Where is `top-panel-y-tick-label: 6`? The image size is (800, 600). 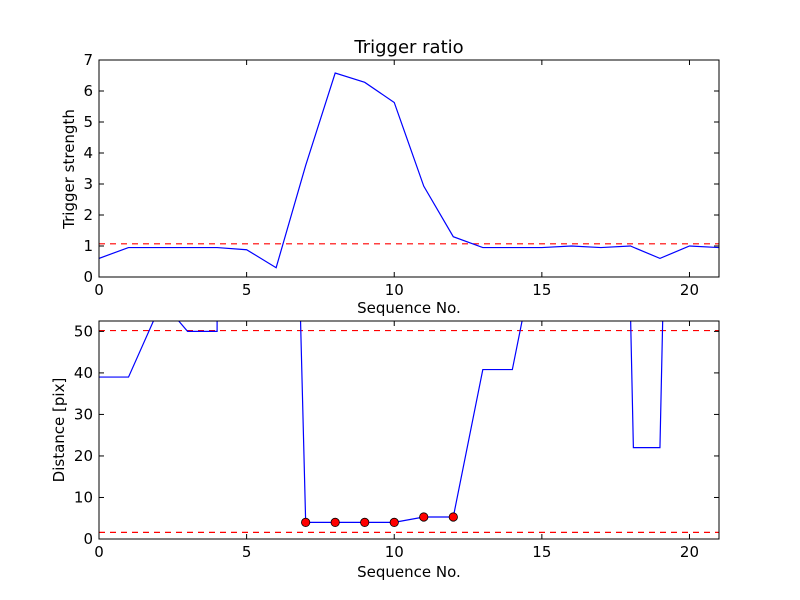 top-panel-y-tick-label: 6 is located at coordinates (88, 91).